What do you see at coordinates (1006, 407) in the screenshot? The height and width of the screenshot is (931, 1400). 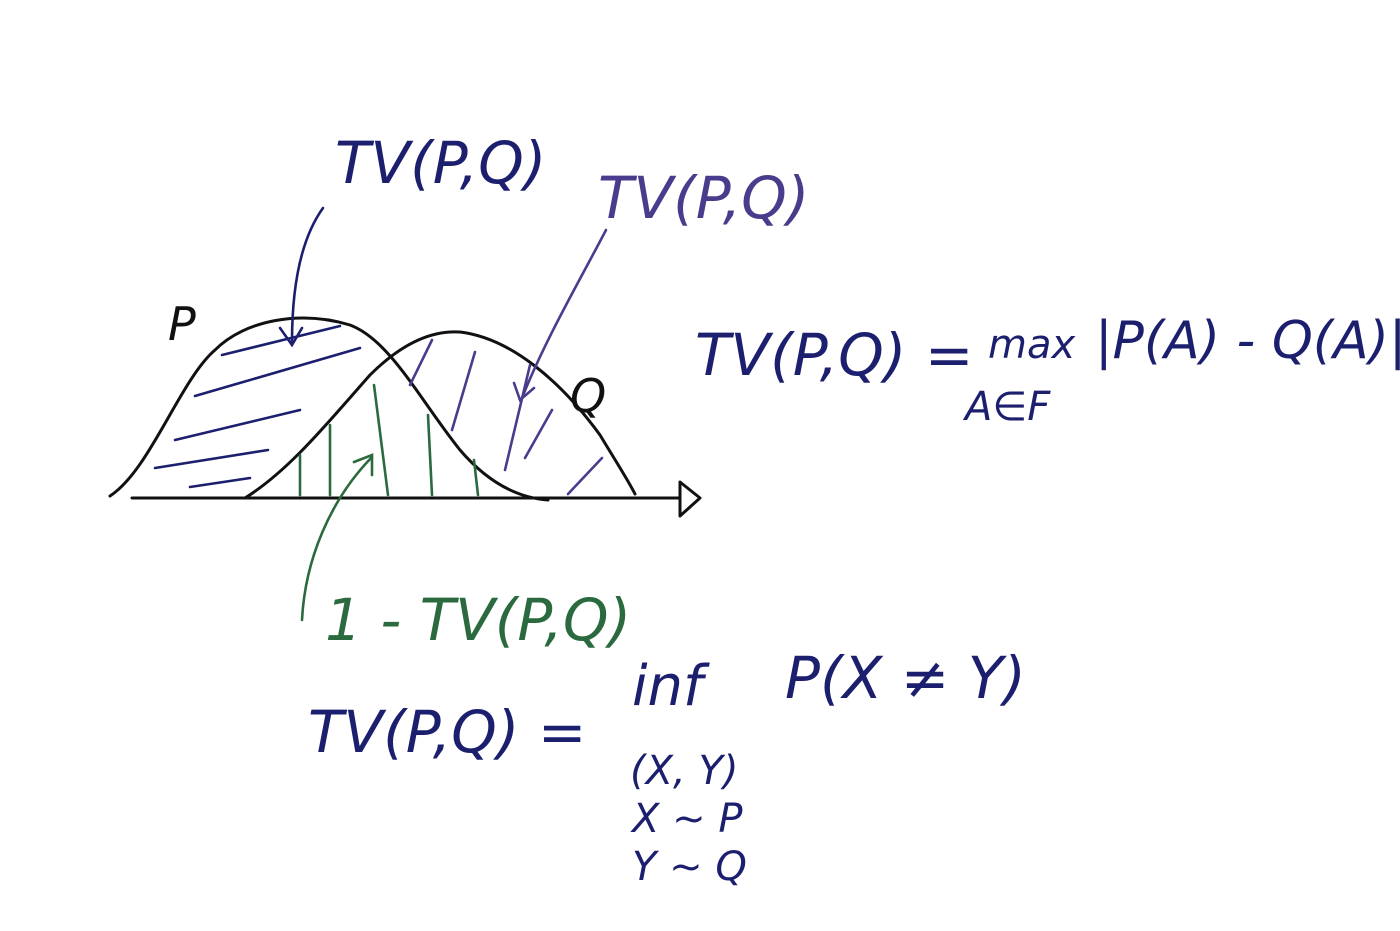 I see `formula-max-sub: A∈F` at bounding box center [1006, 407].